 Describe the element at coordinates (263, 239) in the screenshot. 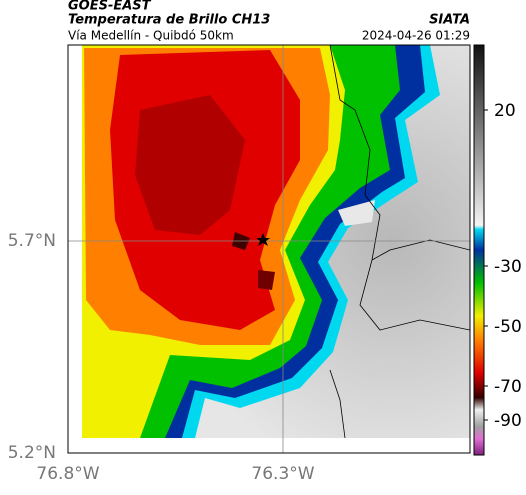

I see `station-marker` at that location.